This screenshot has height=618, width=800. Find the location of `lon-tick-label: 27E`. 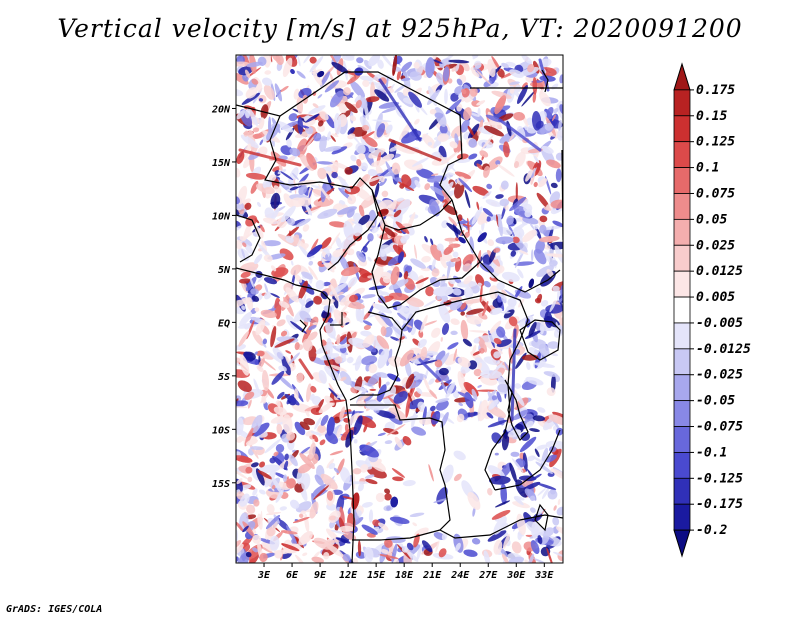

lon-tick-label: 27E is located at coordinates (488, 575).